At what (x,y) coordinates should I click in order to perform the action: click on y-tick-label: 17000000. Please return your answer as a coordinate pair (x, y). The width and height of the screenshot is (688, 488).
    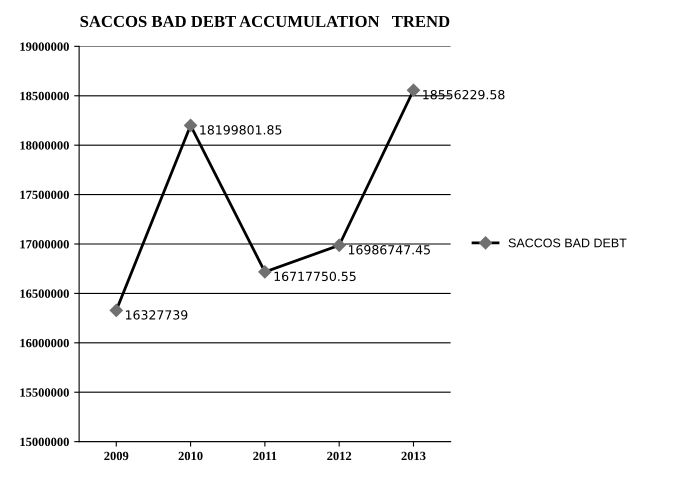
    Looking at the image, I should click on (44, 244).